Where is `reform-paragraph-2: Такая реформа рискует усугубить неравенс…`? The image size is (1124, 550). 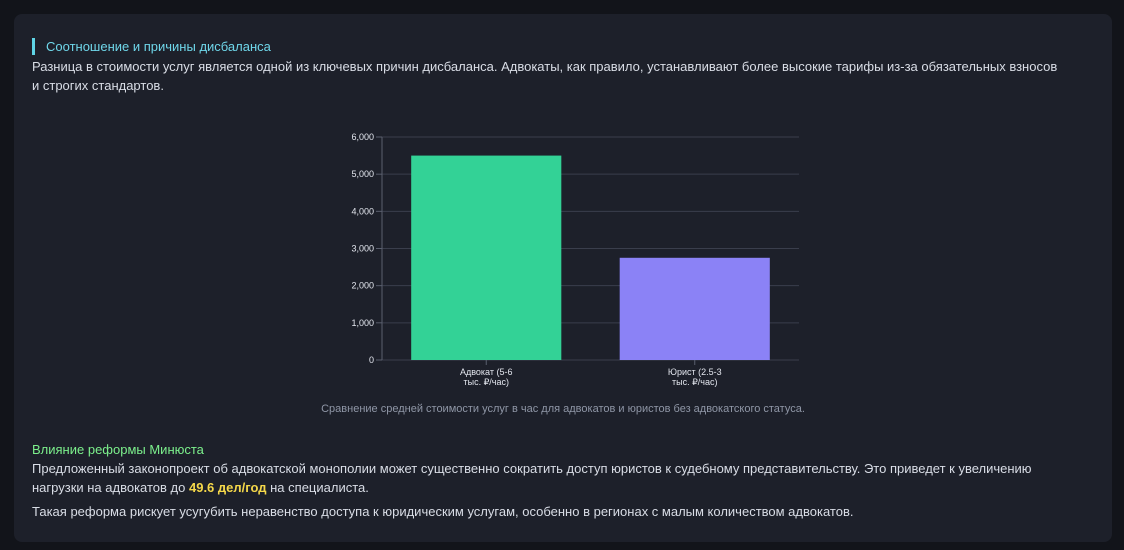 reform-paragraph-2: Такая реформа рискует усугубить неравенс… is located at coordinates (443, 511).